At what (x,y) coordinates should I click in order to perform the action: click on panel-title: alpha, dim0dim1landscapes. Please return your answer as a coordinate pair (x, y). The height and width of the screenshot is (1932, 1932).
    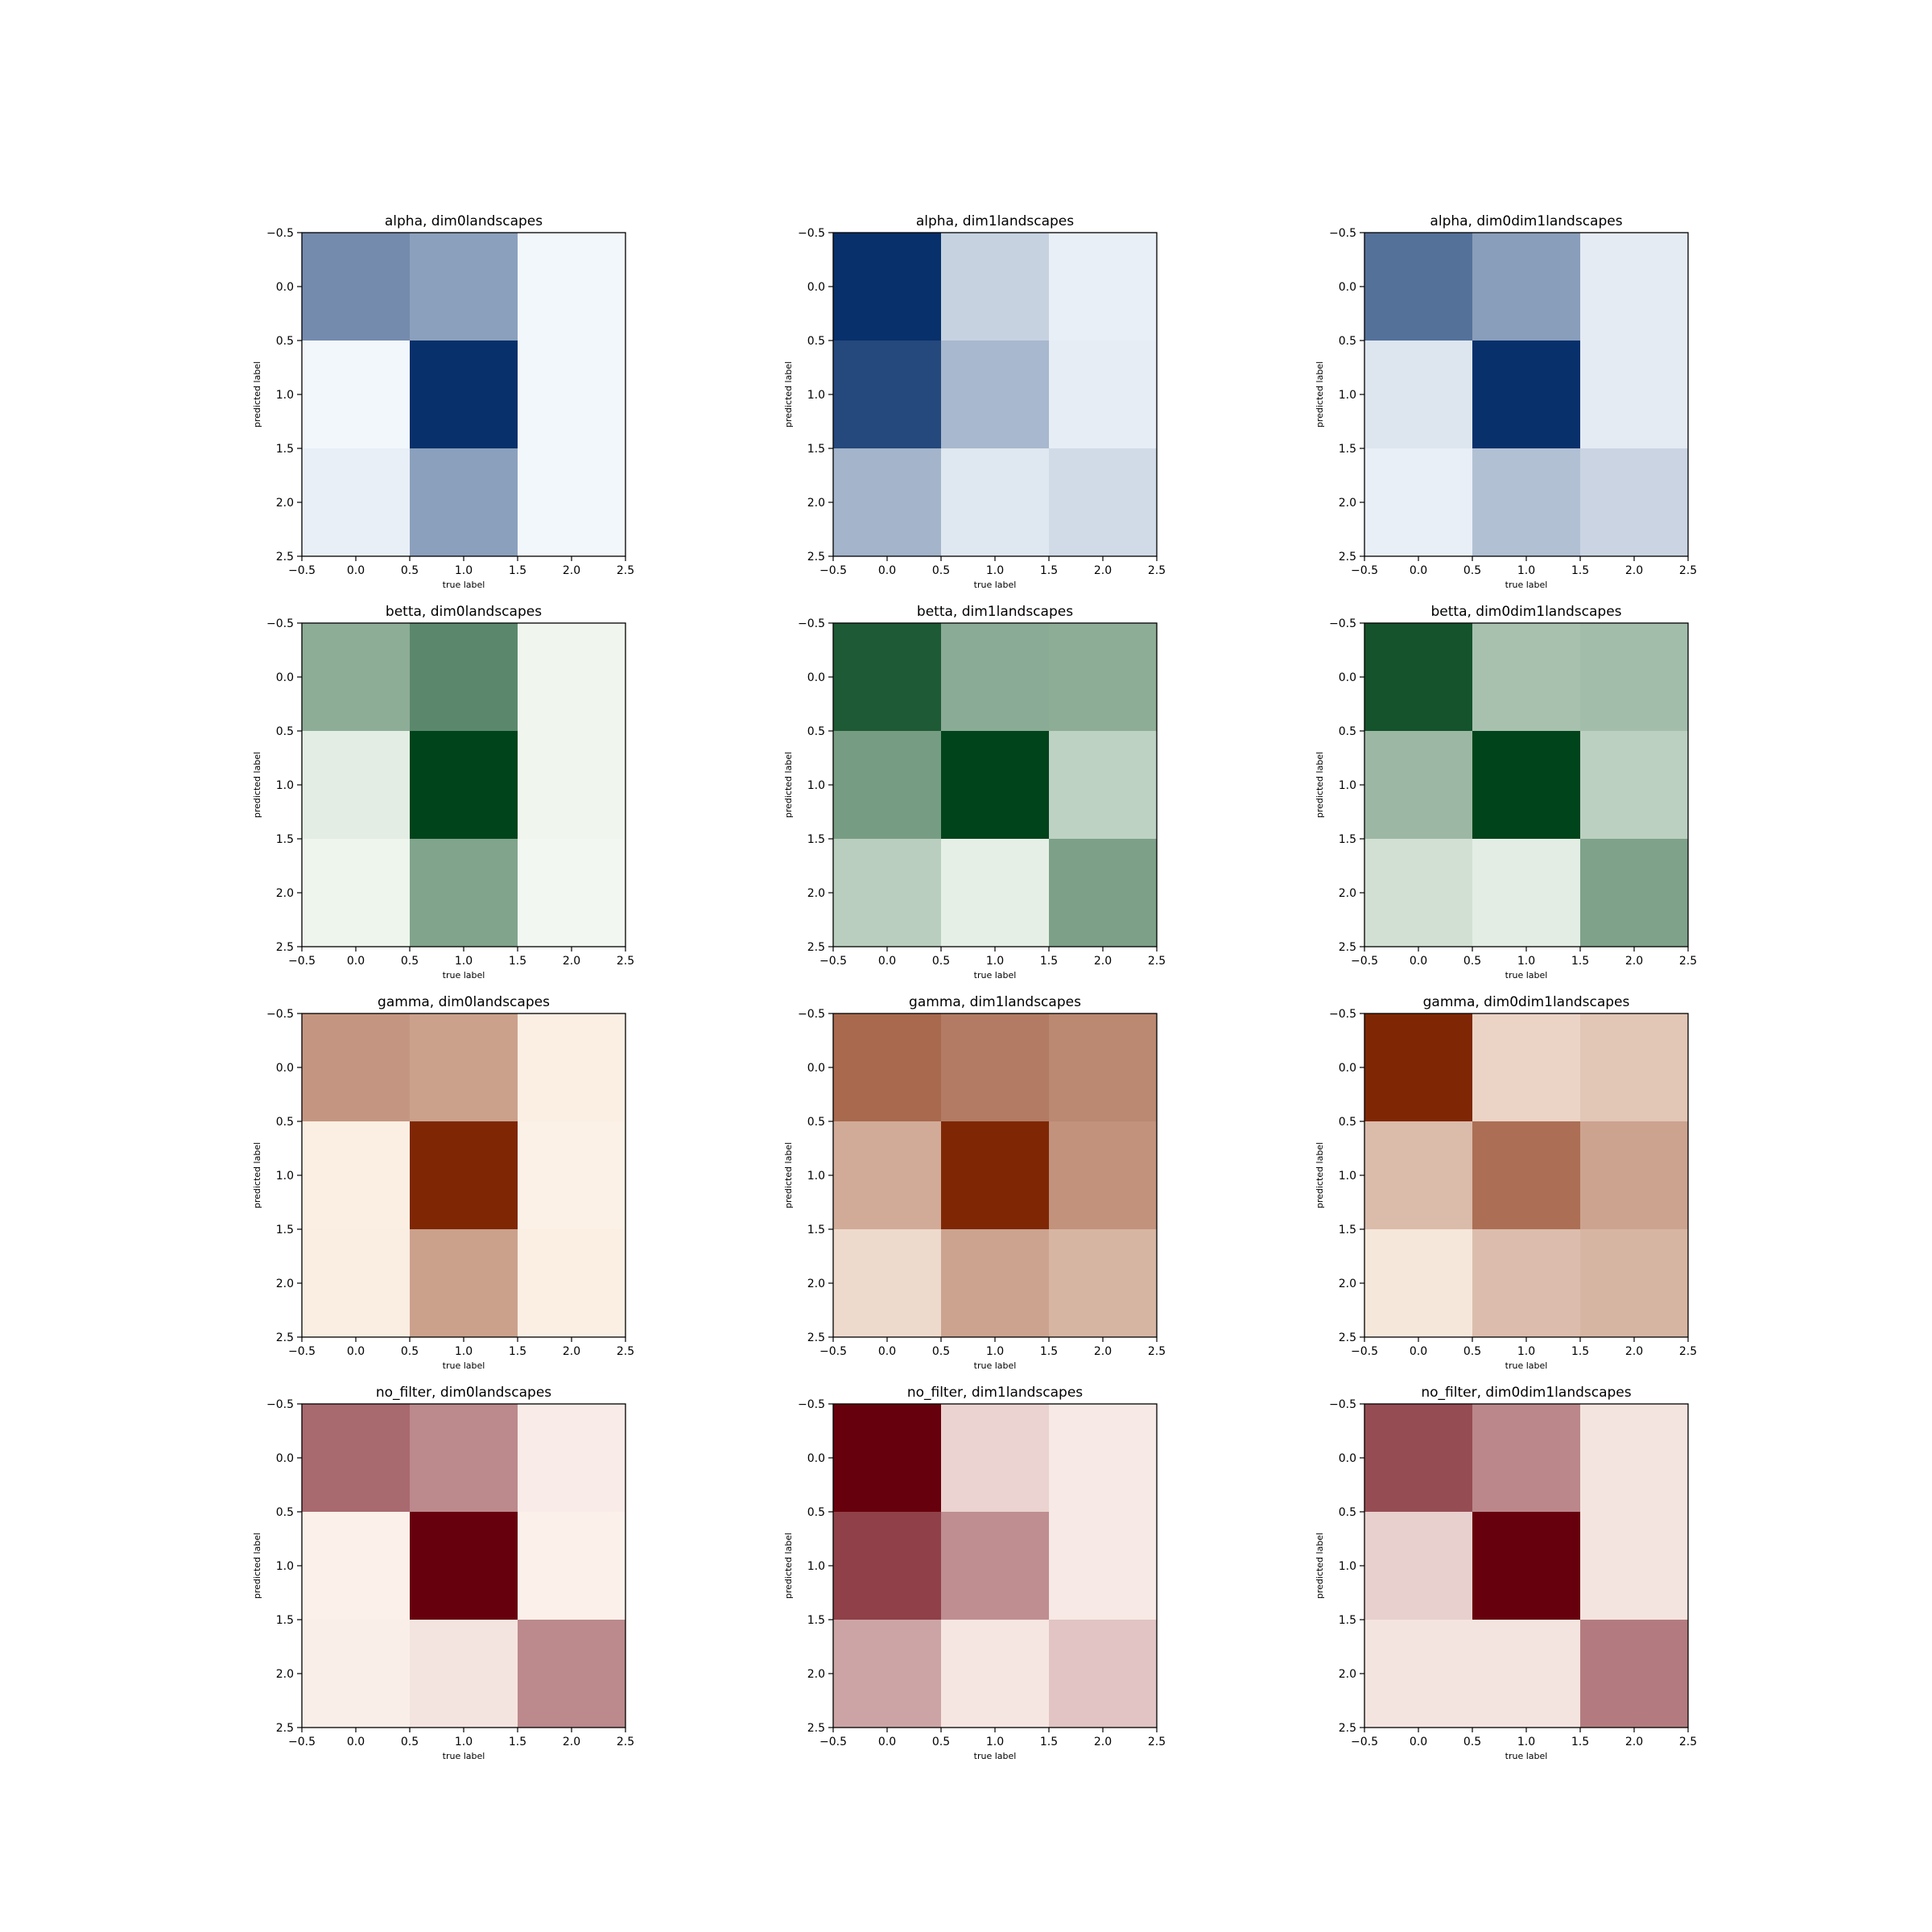
    Looking at the image, I should click on (1526, 221).